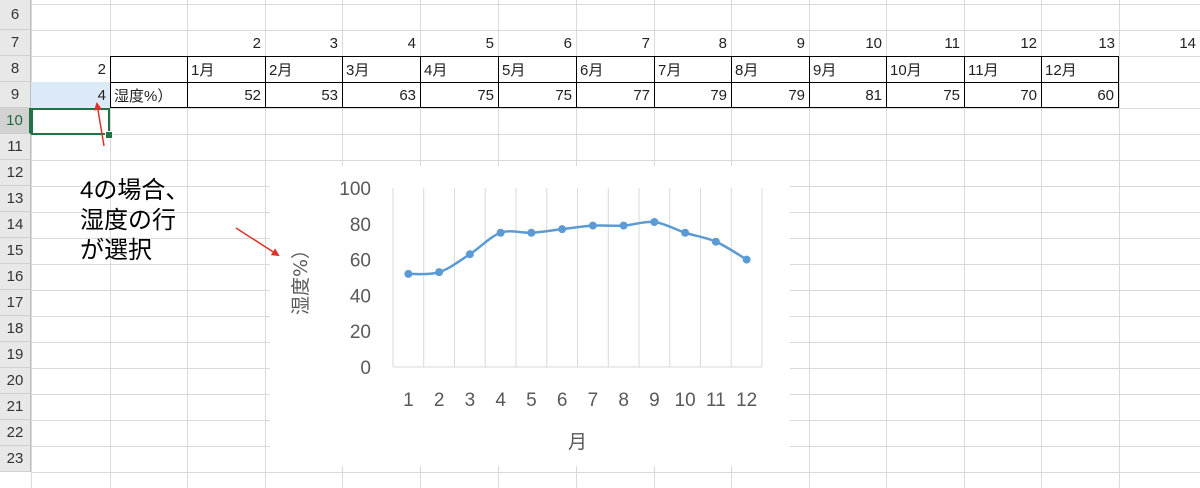 The image size is (1200, 488). What do you see at coordinates (15, 433) in the screenshot?
I see `row-header-22: 22` at bounding box center [15, 433].